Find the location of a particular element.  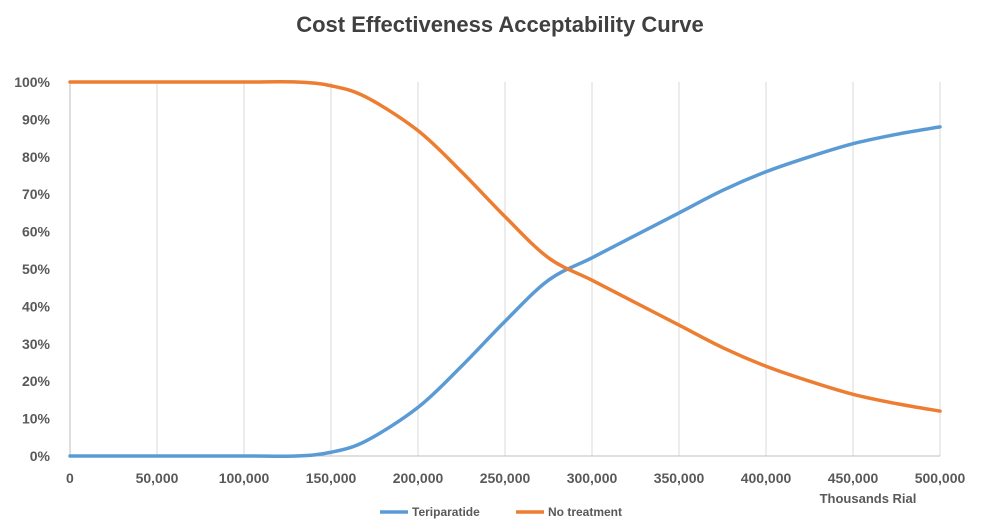

x-tick-label: 250,000 is located at coordinates (505, 478).